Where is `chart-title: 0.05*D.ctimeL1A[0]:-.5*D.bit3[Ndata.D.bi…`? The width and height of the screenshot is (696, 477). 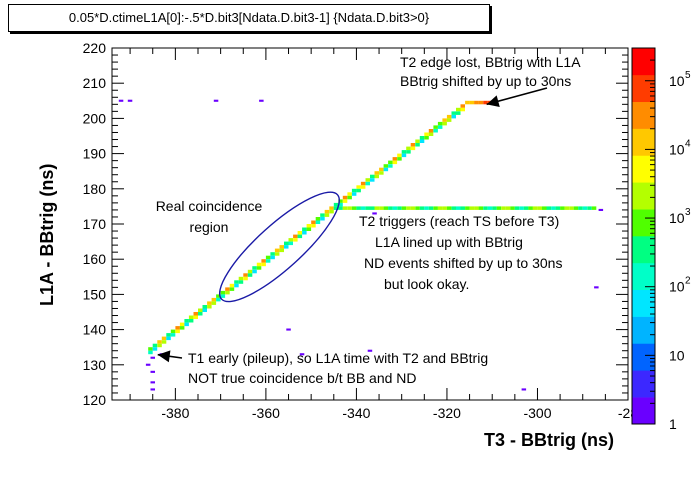 chart-title: 0.05*D.ctimeL1A[0]:-.5*D.bit3[Ndata.D.bi… is located at coordinates (249, 18).